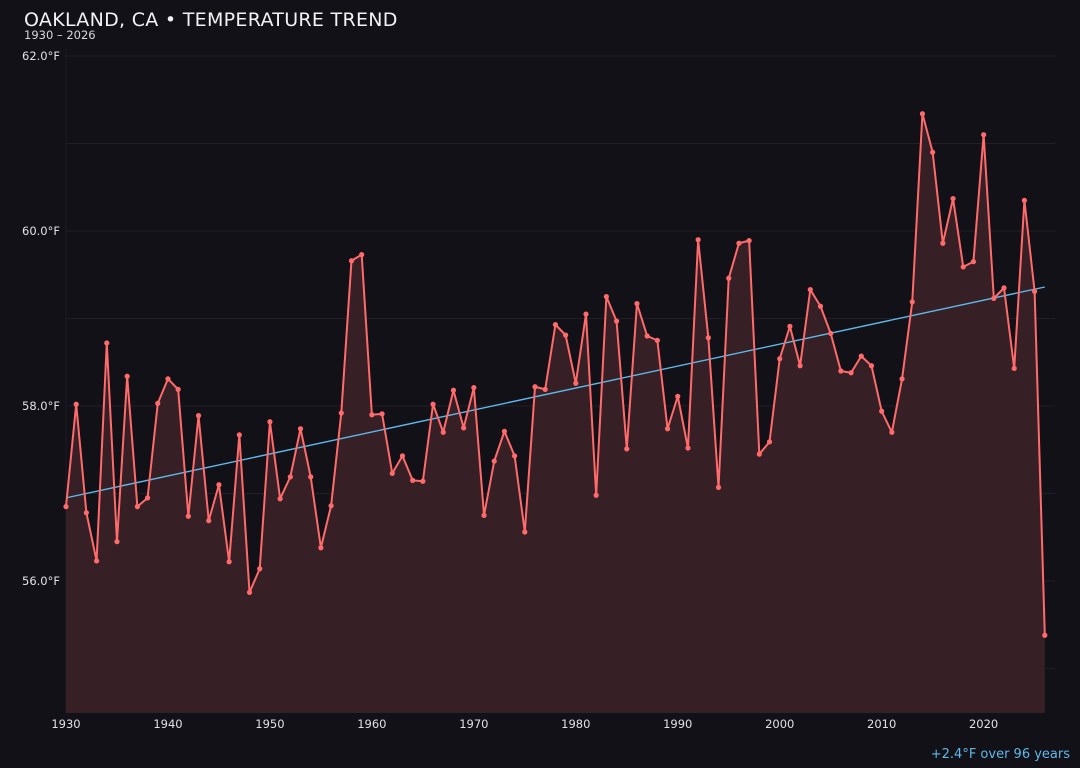  Describe the element at coordinates (211, 20) in the screenshot. I see `chart-title: OAKLAND, CA • TEMPERATURE TREND` at that location.